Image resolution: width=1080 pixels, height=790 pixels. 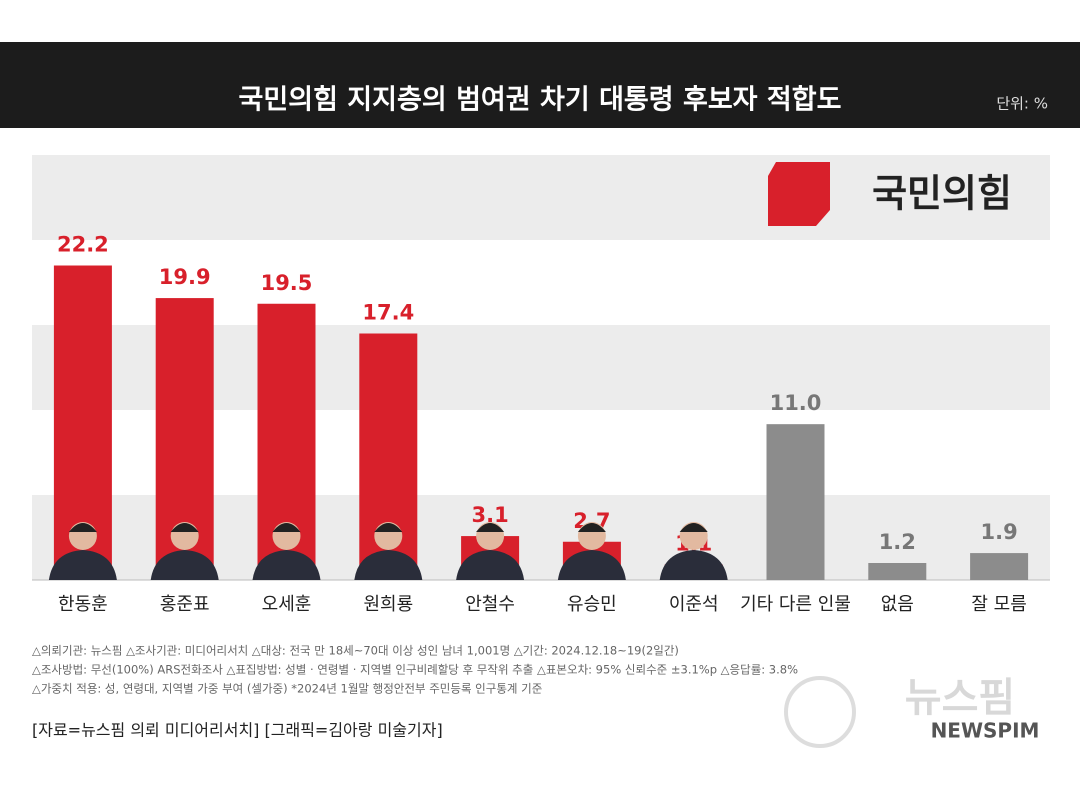 I want to click on x-tick-label: 유승민, so click(x=592, y=604).